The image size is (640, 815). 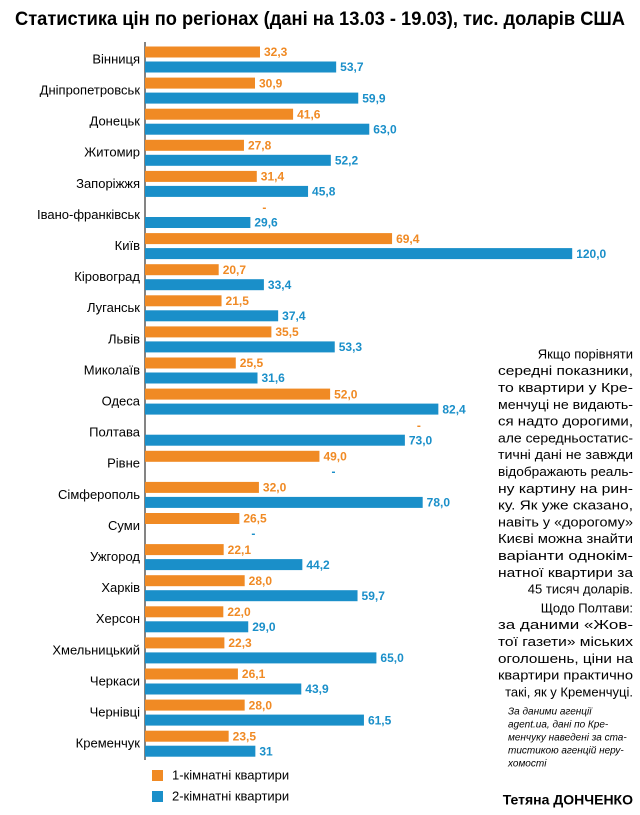 I want to click on value-label: 61,5, so click(x=380, y=720).